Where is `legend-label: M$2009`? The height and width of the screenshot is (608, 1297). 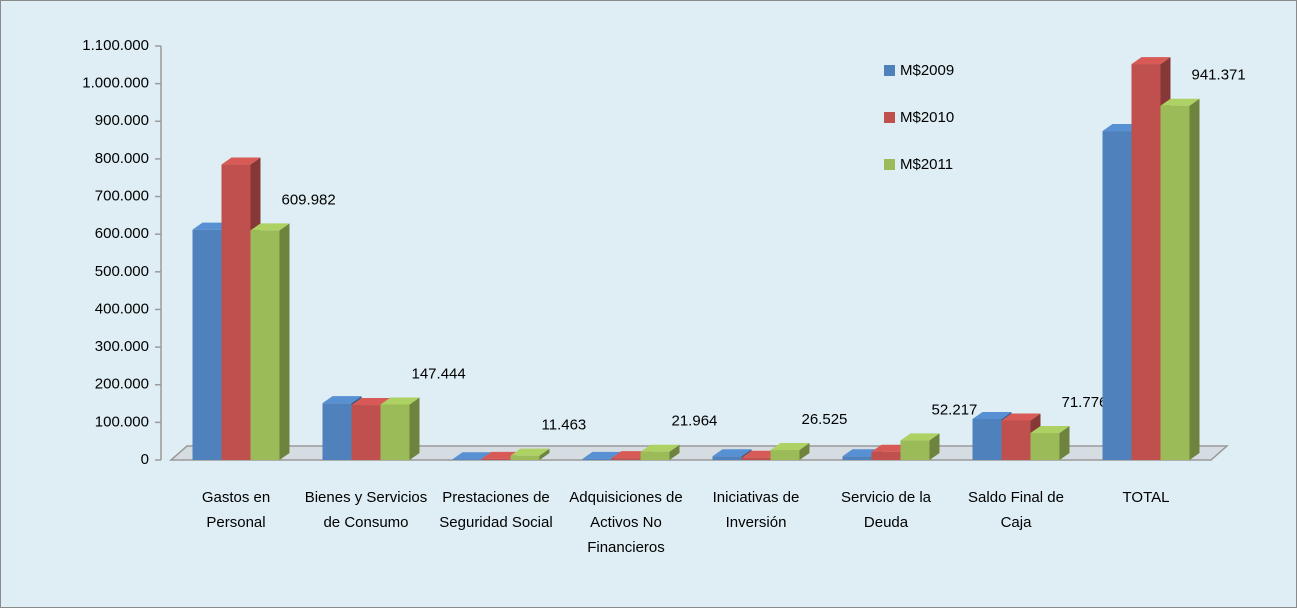
legend-label: M$2009 is located at coordinates (927, 70).